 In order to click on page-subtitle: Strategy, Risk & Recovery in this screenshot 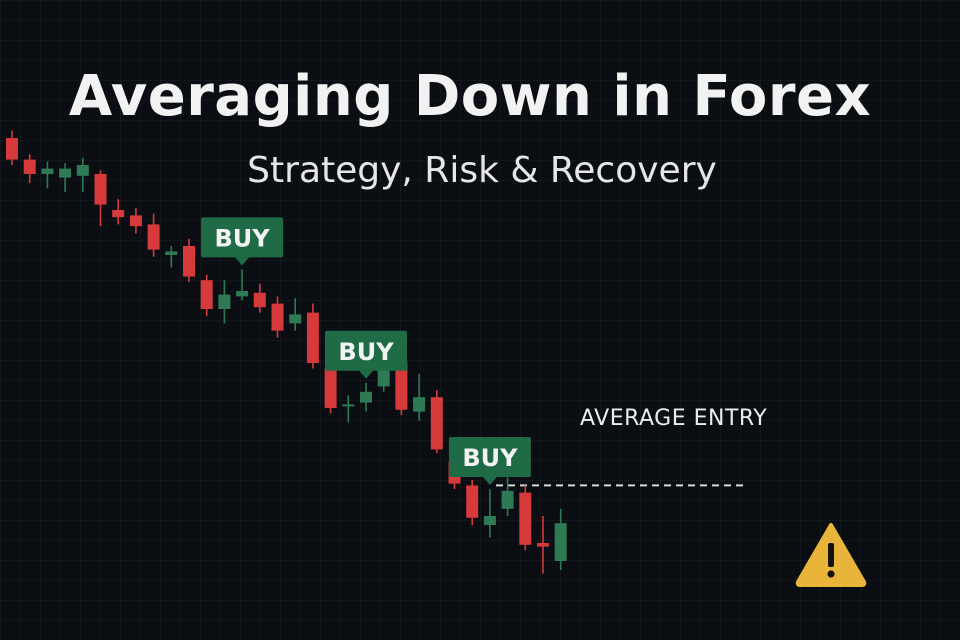, I will do `click(482, 170)`.